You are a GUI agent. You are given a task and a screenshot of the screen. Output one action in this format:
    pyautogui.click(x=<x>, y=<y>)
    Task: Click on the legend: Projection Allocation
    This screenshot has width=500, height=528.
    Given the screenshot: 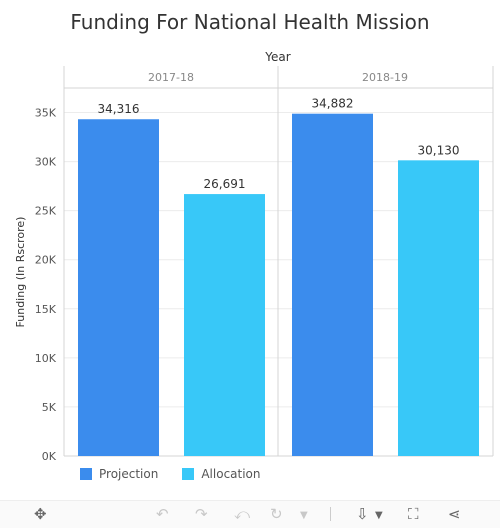 What is the action you would take?
    pyautogui.click(x=170, y=474)
    